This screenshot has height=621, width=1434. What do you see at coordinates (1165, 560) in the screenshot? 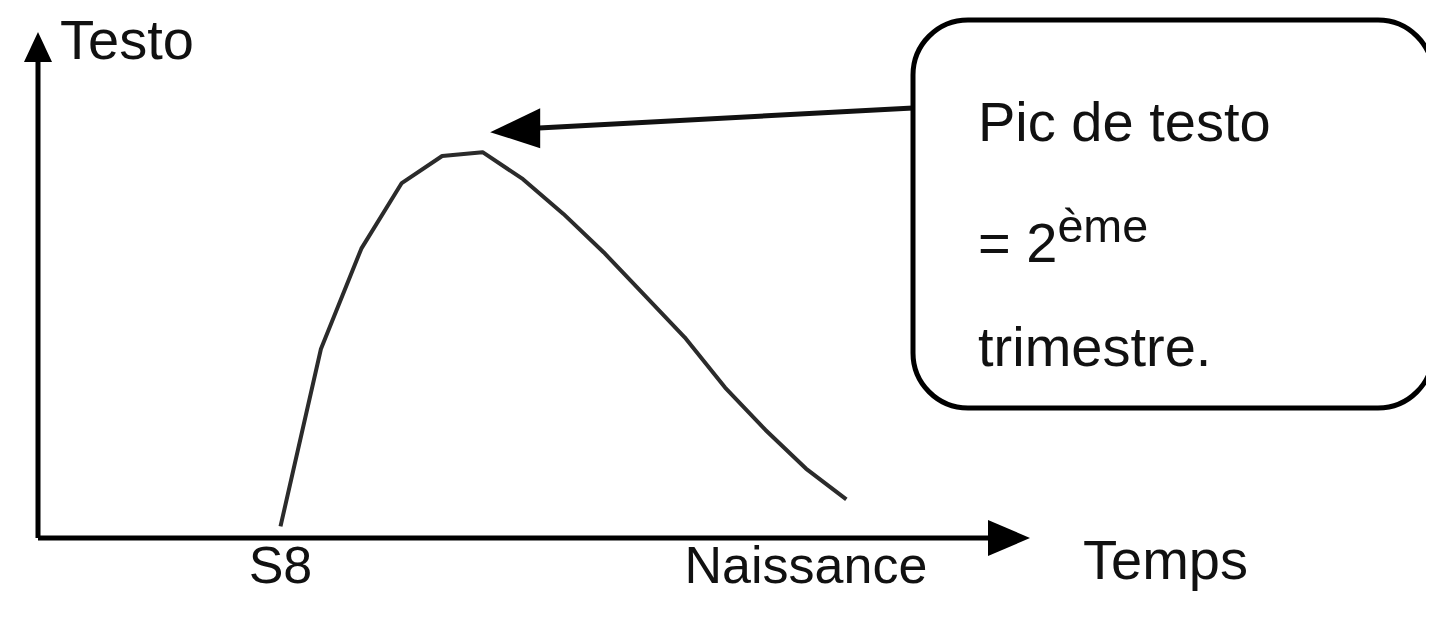
I see `x-axis-title: Temps` at bounding box center [1165, 560].